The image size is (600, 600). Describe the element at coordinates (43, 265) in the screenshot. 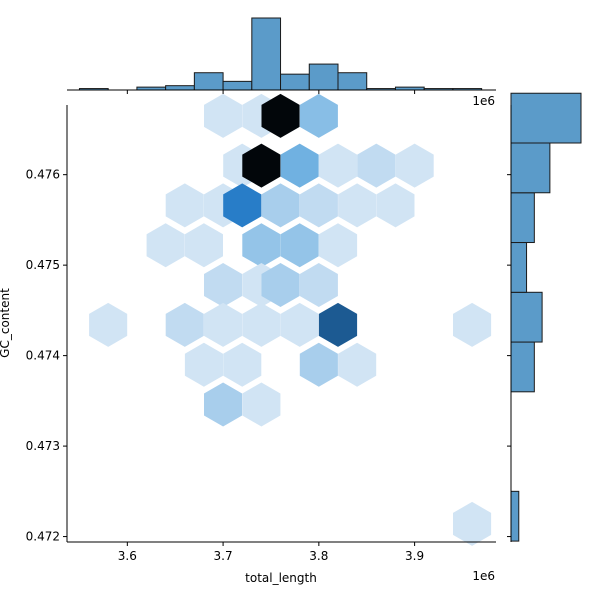

I see `y-tick-label: 0.475` at that location.